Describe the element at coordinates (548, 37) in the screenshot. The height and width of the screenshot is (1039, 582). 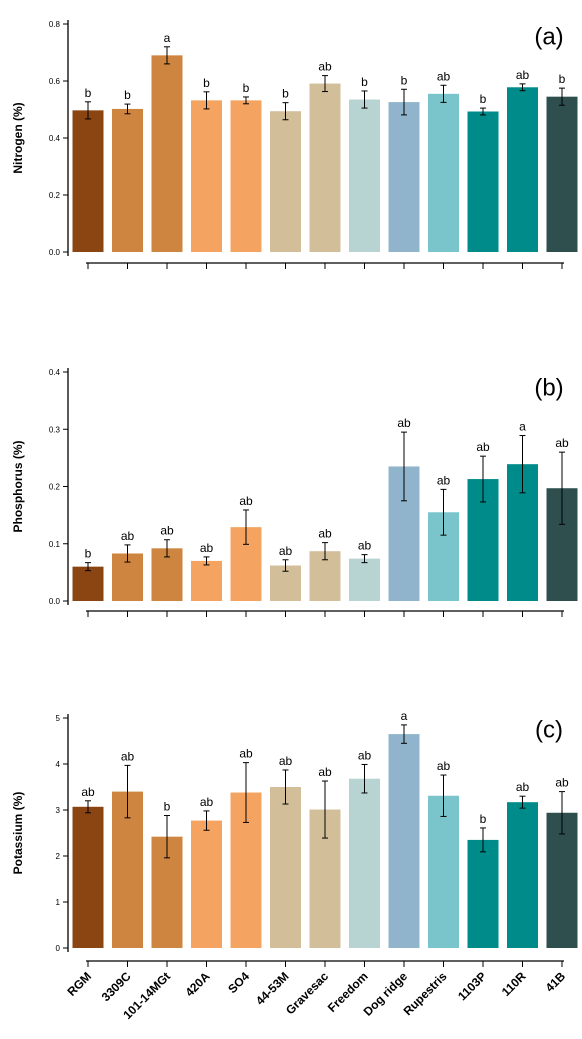
I see `panel-label: (a)` at that location.